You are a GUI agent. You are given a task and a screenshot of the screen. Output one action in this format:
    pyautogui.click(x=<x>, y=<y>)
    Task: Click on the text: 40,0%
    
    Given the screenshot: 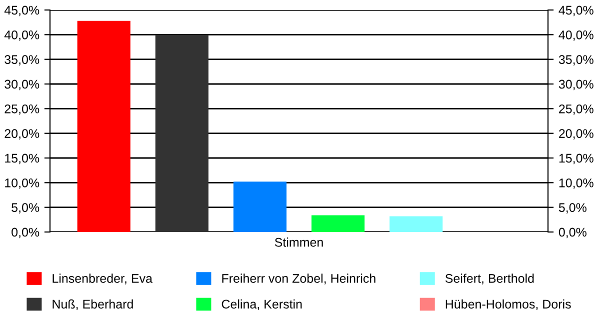 What is the action you would take?
    pyautogui.click(x=576, y=35)
    